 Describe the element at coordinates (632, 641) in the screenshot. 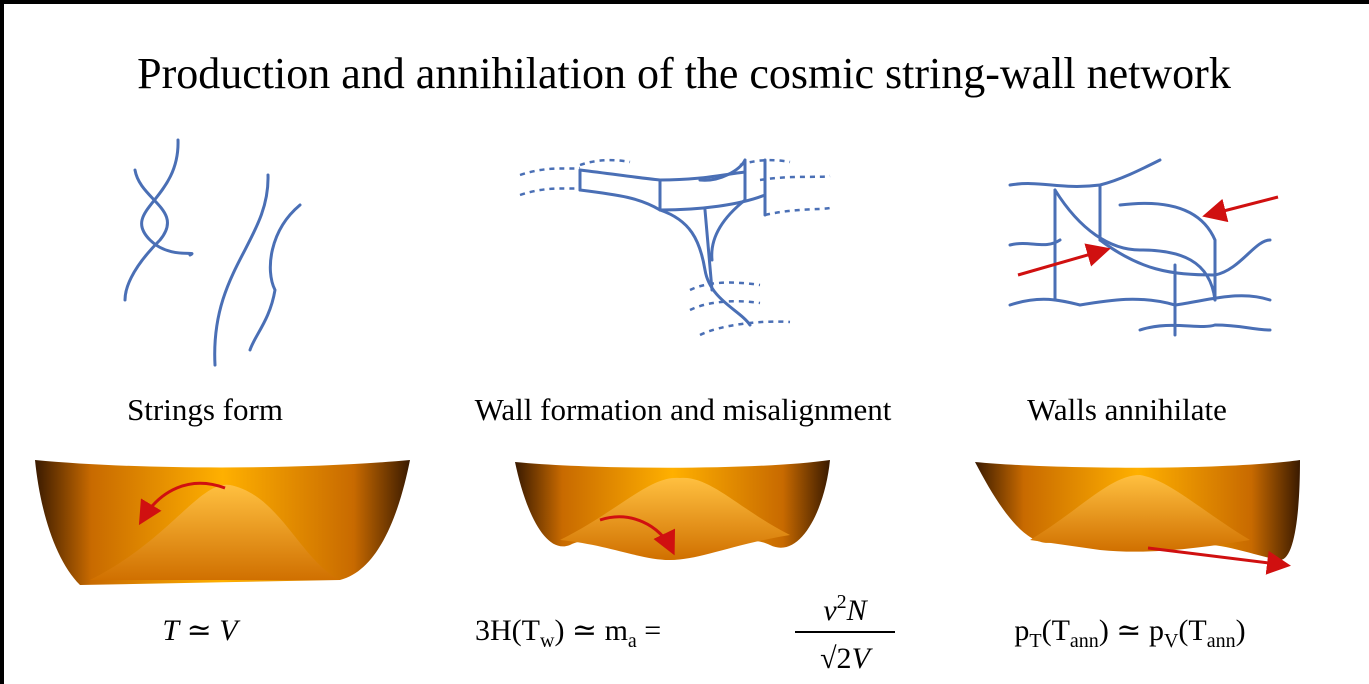

I see `formula-part: a` at that location.